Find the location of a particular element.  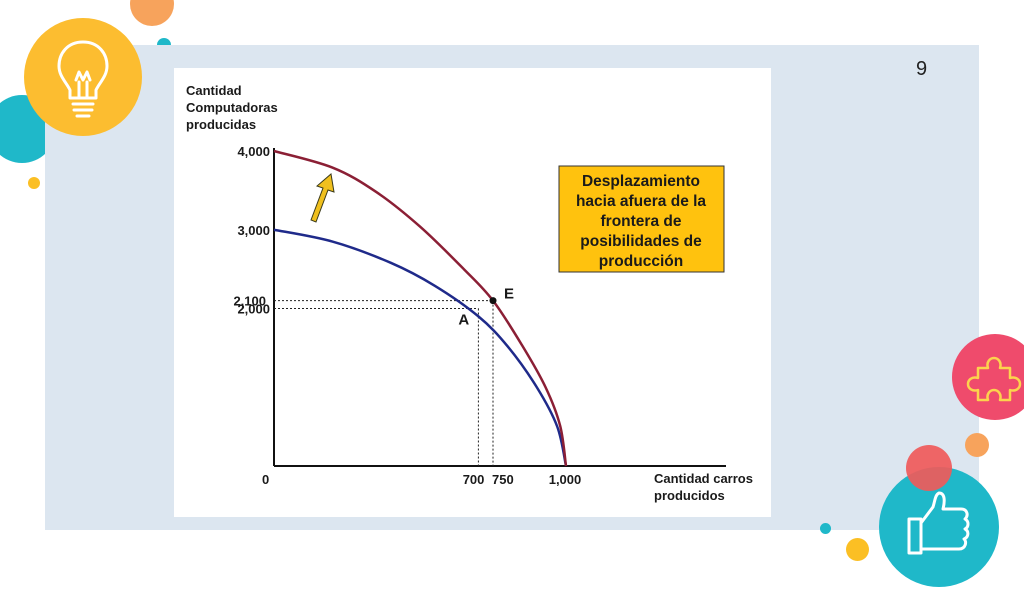

annotation-box is located at coordinates (641, 219).